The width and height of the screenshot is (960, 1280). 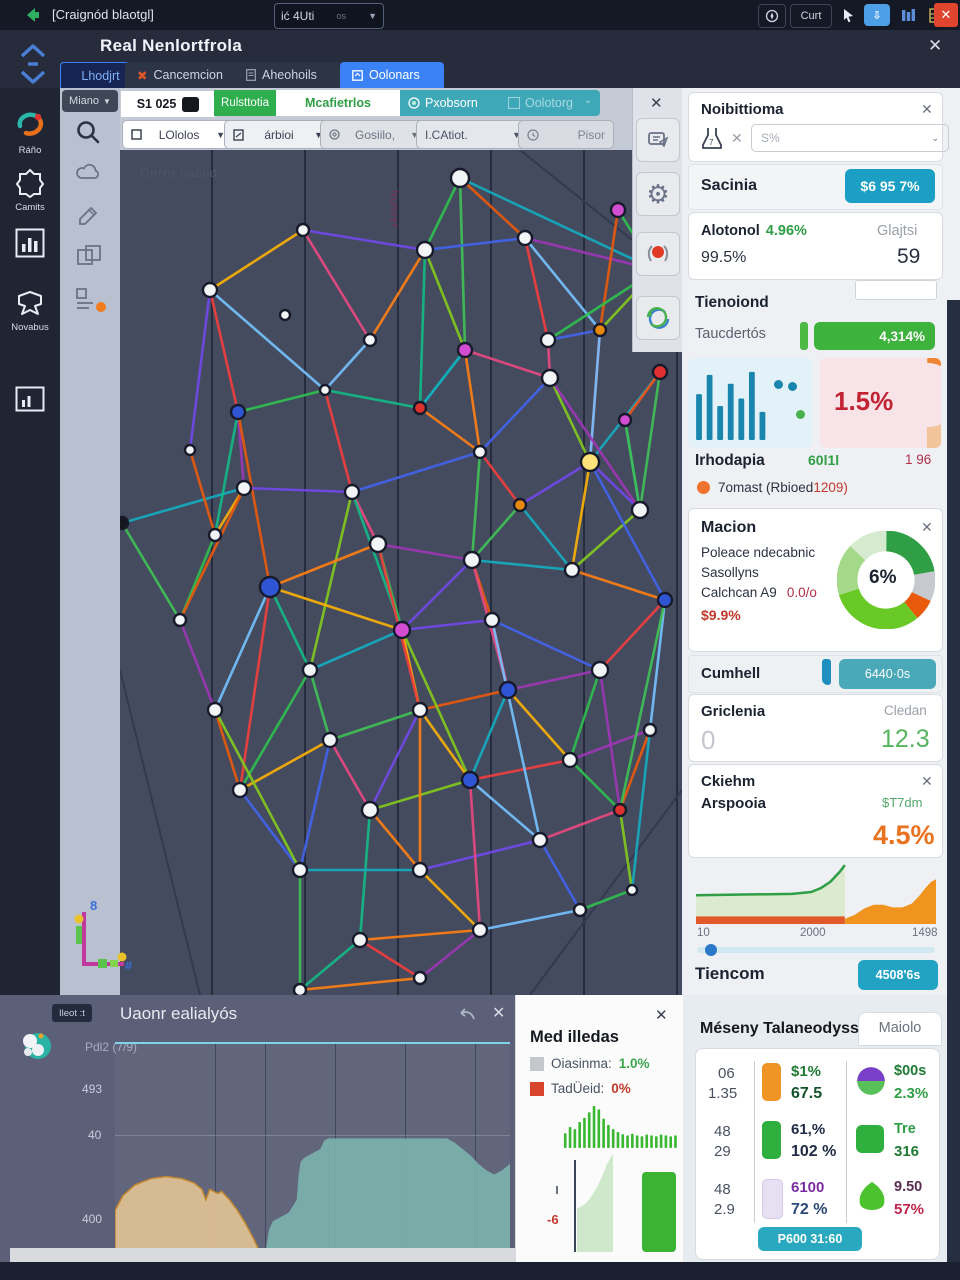 What do you see at coordinates (103, 14) in the screenshot?
I see `window-title: [Craignód blaotgl]` at bounding box center [103, 14].